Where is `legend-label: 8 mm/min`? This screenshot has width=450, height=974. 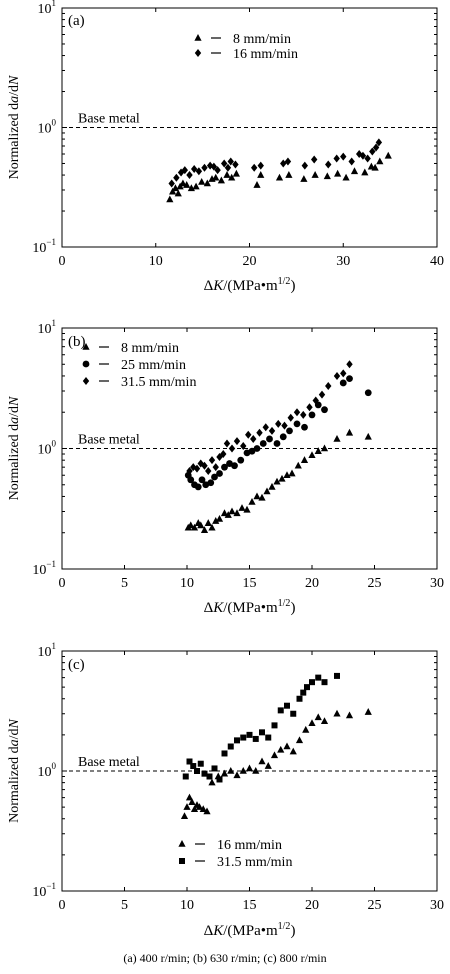 legend-label: 8 mm/min is located at coordinates (262, 39).